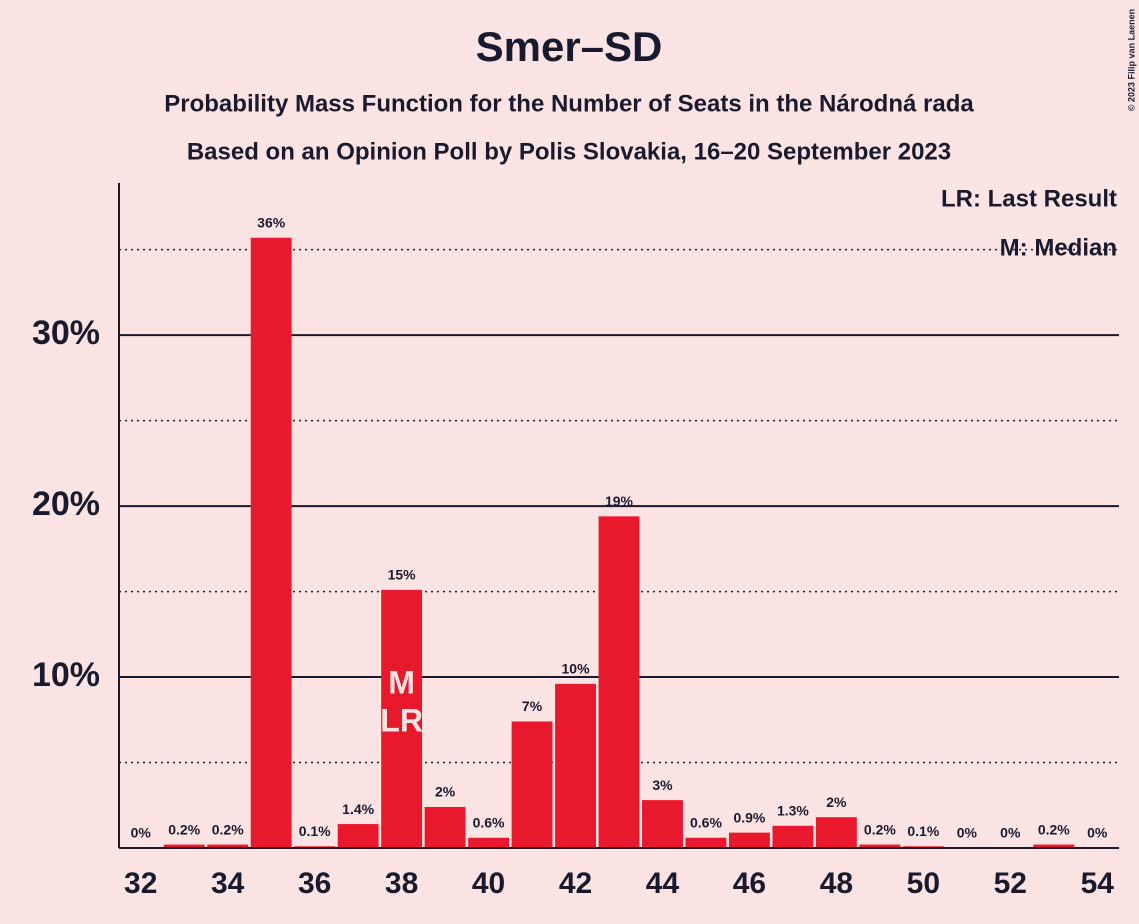 Image resolution: width=1139 pixels, height=924 pixels. What do you see at coordinates (1010, 883) in the screenshot?
I see `x-tick-label: 52` at bounding box center [1010, 883].